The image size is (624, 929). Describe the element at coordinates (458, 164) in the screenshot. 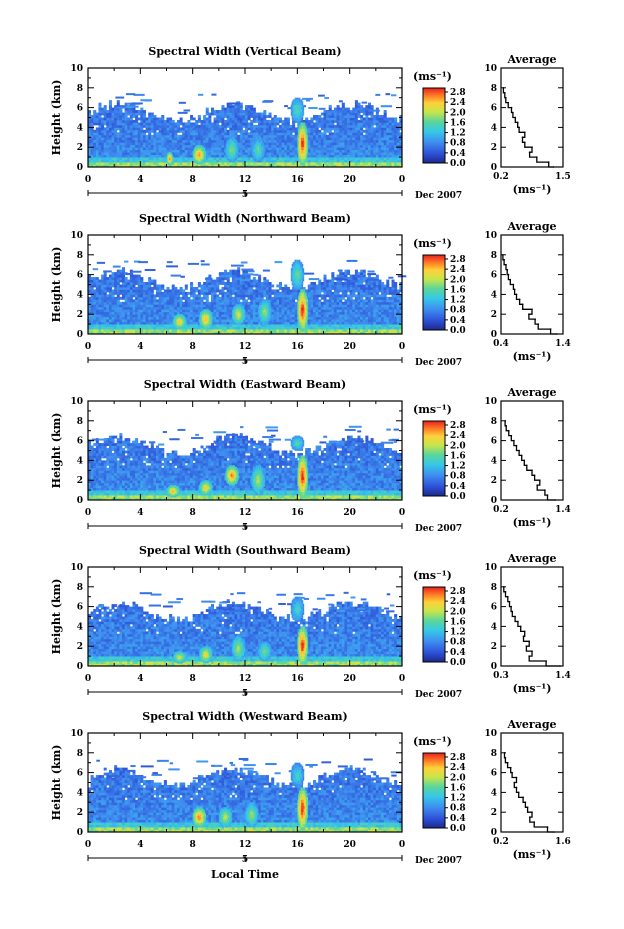

I see `colorbar-tick-label: 0.0` at that location.